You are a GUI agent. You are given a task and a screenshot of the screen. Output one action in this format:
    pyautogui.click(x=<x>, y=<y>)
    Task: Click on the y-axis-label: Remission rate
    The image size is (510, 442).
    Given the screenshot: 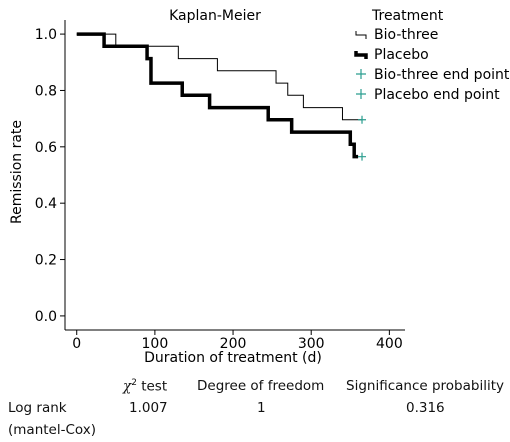 What is the action you would take?
    pyautogui.click(x=17, y=172)
    